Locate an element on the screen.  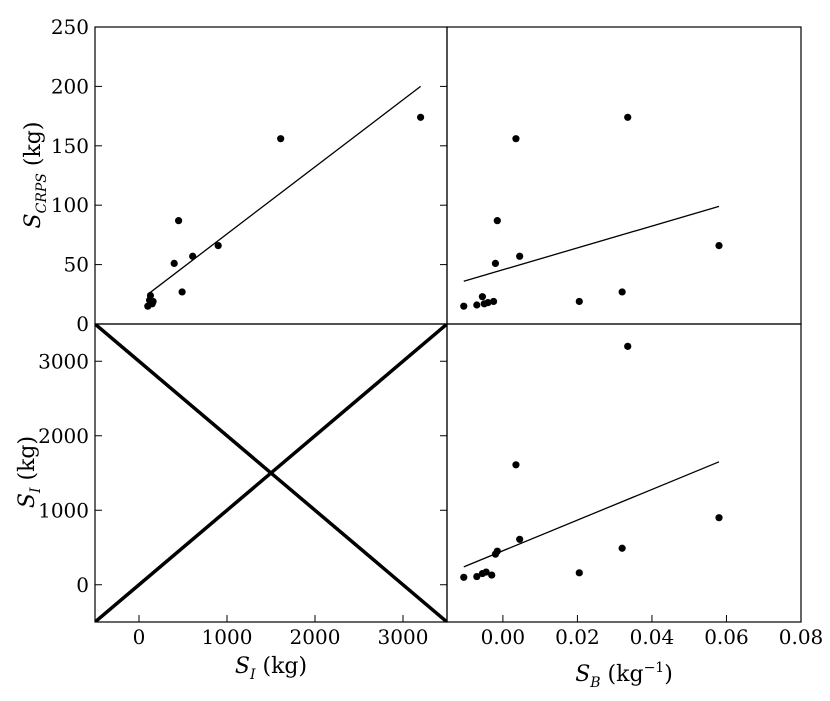
right-x-tick-label-0.04: 0.04 is located at coordinates (652, 637).